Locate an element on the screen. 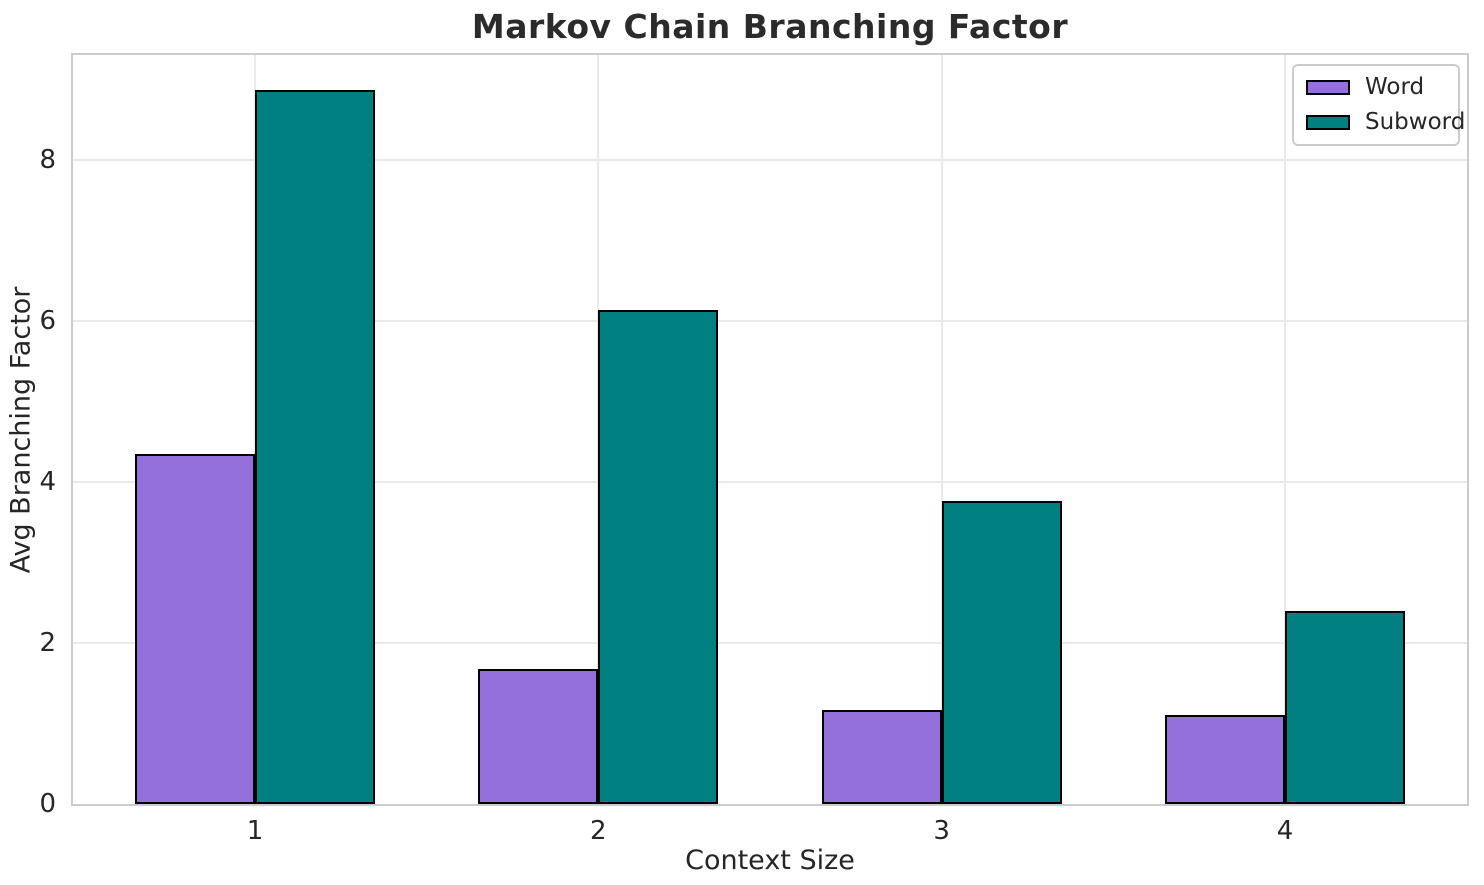 Image resolution: width=1484 pixels, height=885 pixels. legend-swatch-word is located at coordinates (1328, 88).